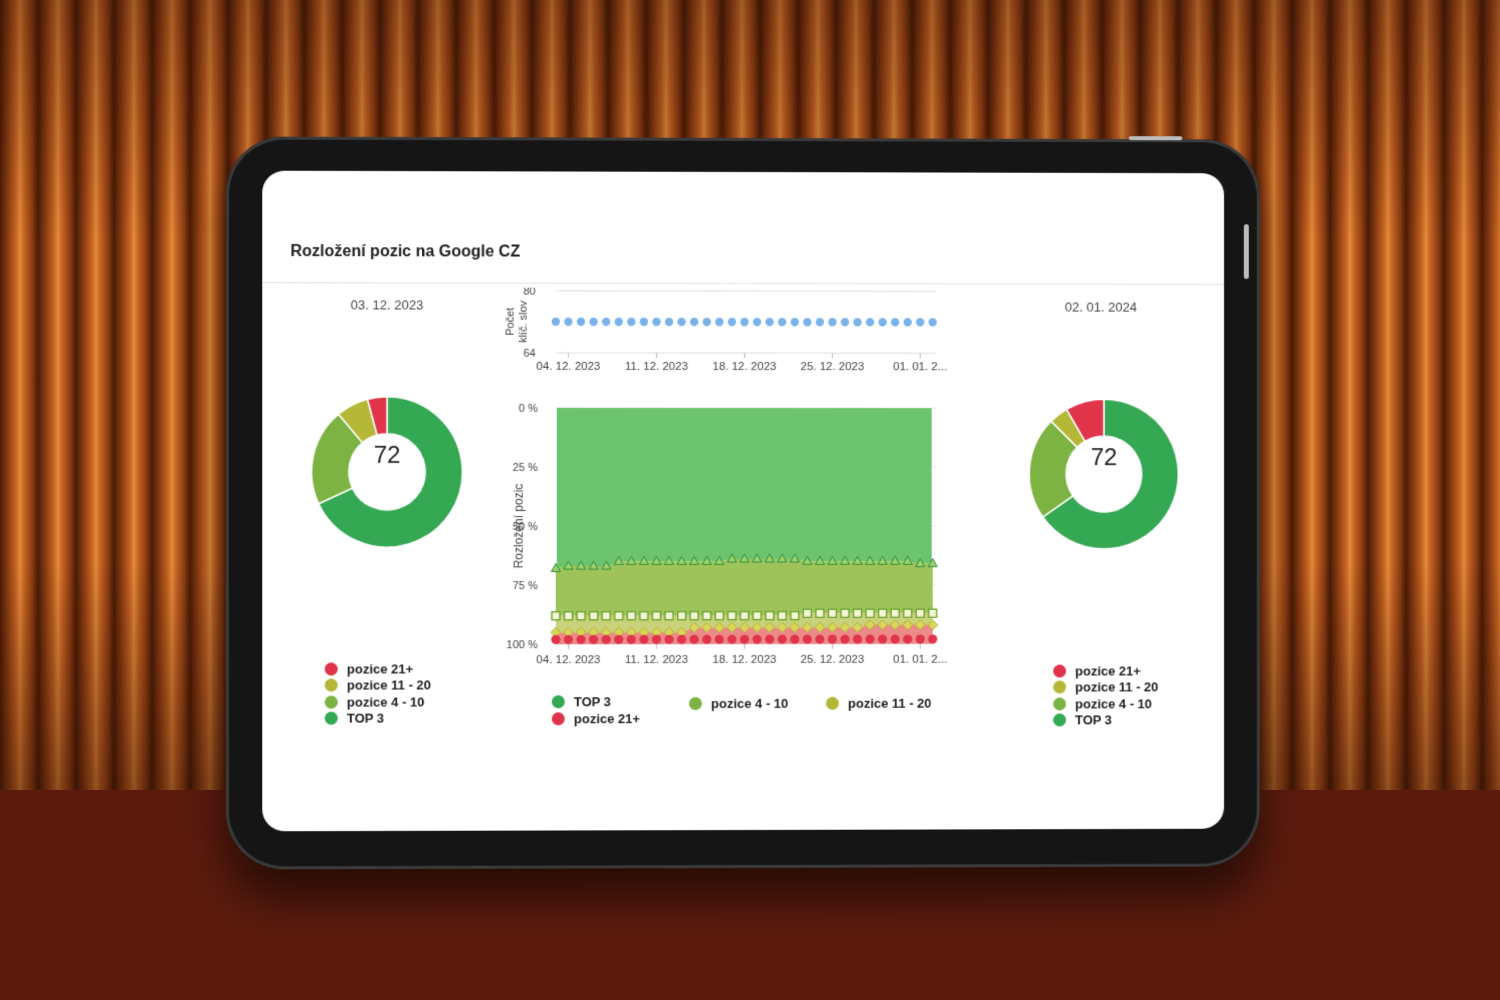 The image size is (1500, 1000). I want to click on legend-label: pozice 11 - 20, so click(890, 703).